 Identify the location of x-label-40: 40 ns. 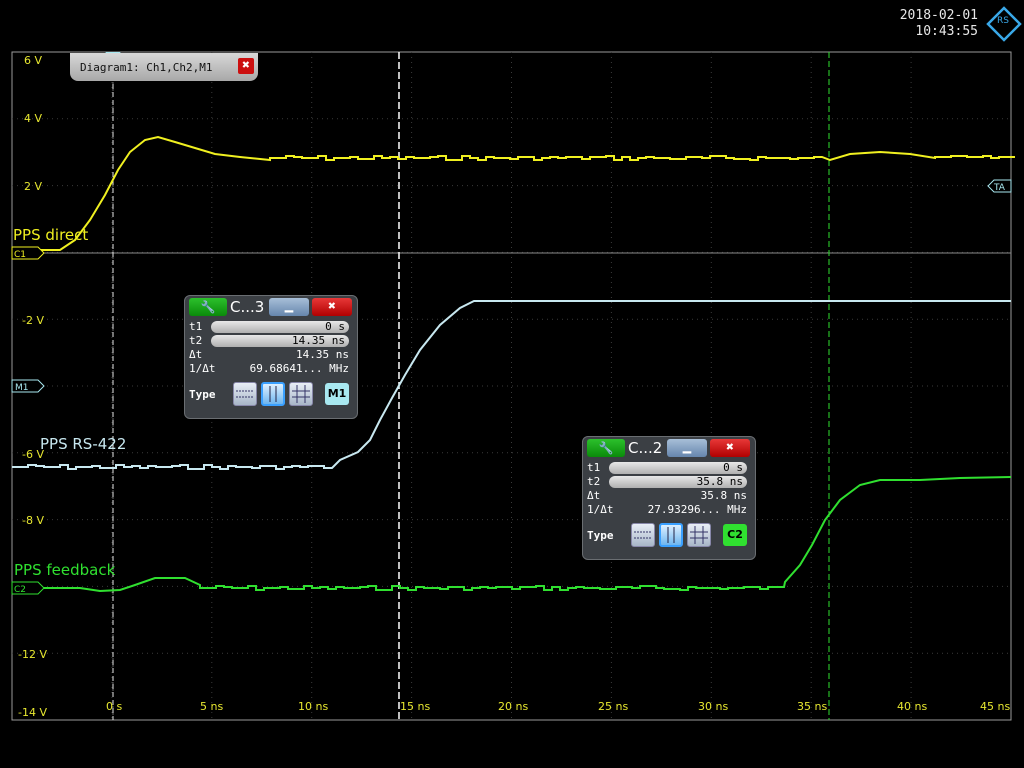
(912, 706).